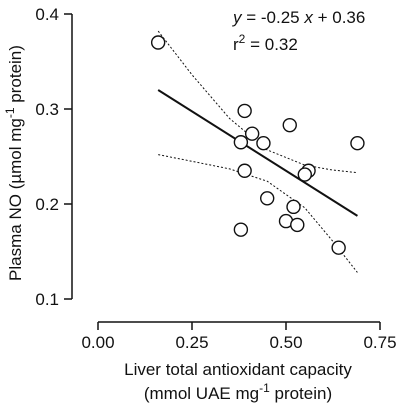  What do you see at coordinates (47, 14) in the screenshot?
I see `y-tick-label: 0.4` at bounding box center [47, 14].